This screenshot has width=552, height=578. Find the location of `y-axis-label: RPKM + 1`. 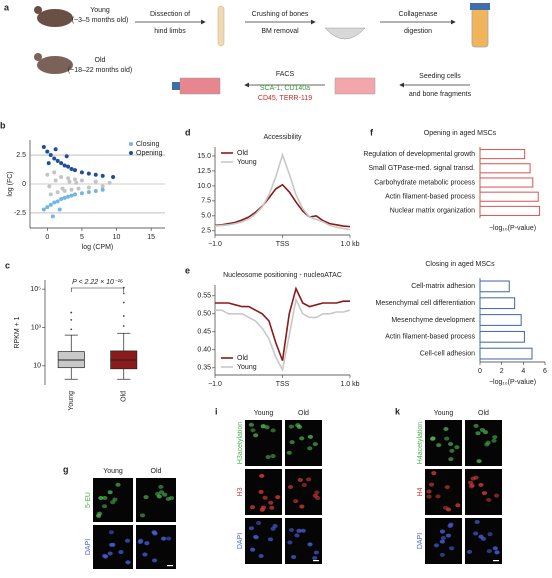

y-axis-label: RPKM + 1 is located at coordinates (17, 332).